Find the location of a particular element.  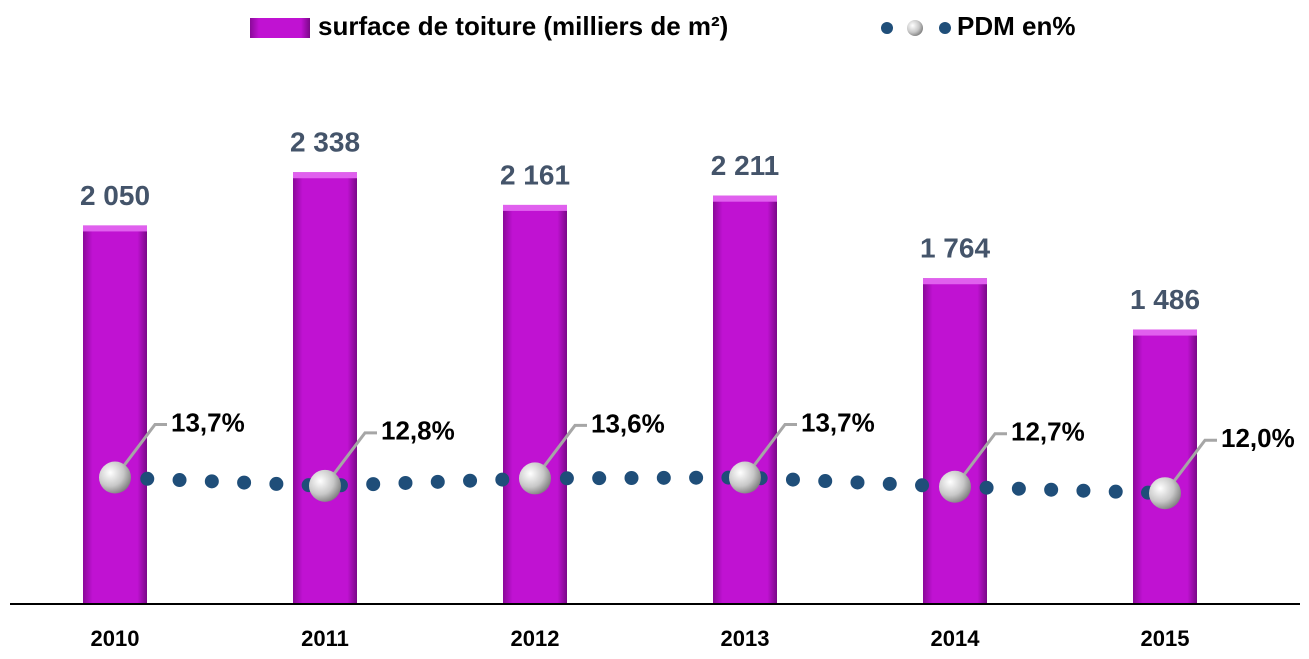

line-value-label: 13,6% is located at coordinates (628, 423).